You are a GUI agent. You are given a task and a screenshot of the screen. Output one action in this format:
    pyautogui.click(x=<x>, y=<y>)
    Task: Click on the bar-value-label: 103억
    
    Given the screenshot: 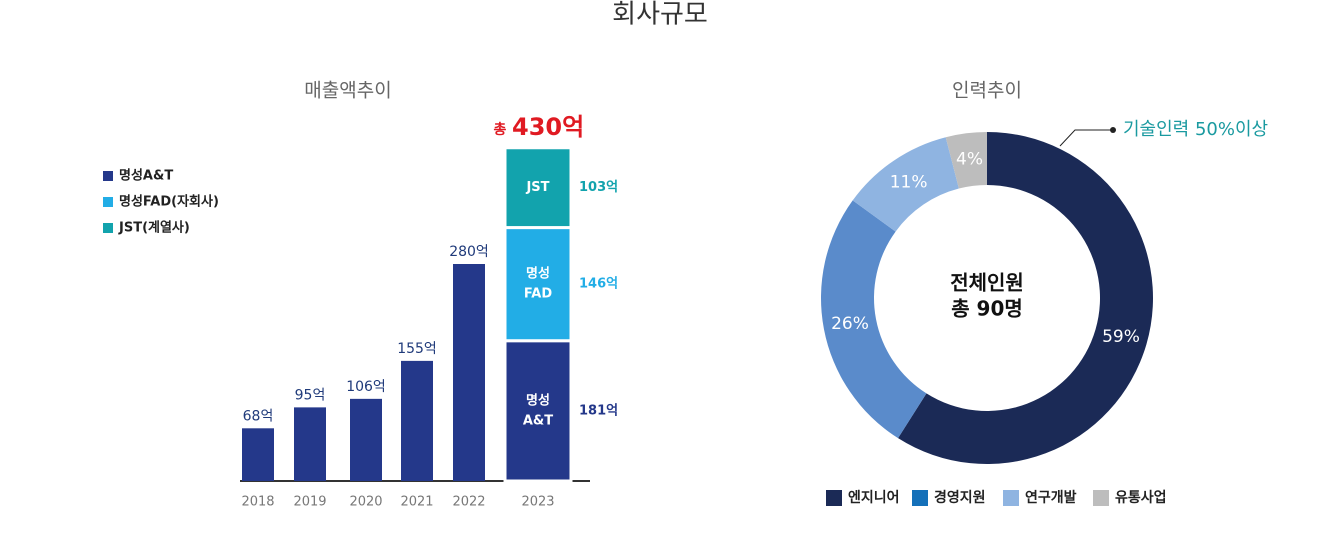 What is the action you would take?
    pyautogui.click(x=598, y=187)
    